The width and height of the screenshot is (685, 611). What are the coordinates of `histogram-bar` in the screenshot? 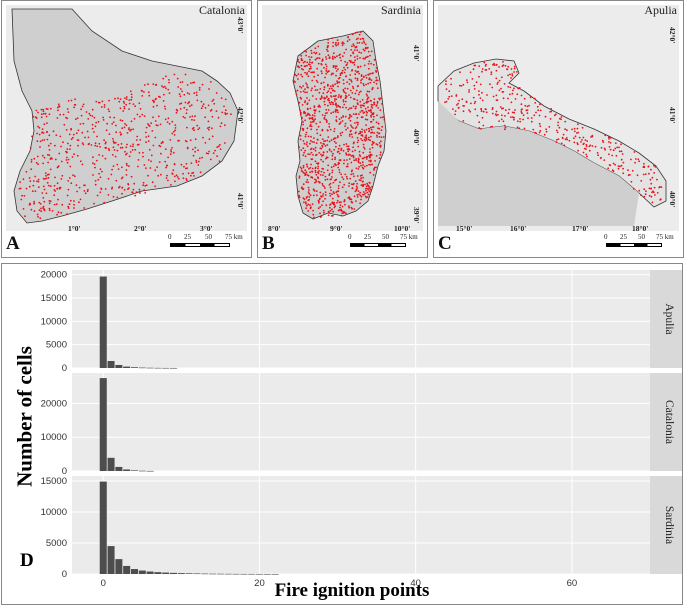 It's located at (174, 573).